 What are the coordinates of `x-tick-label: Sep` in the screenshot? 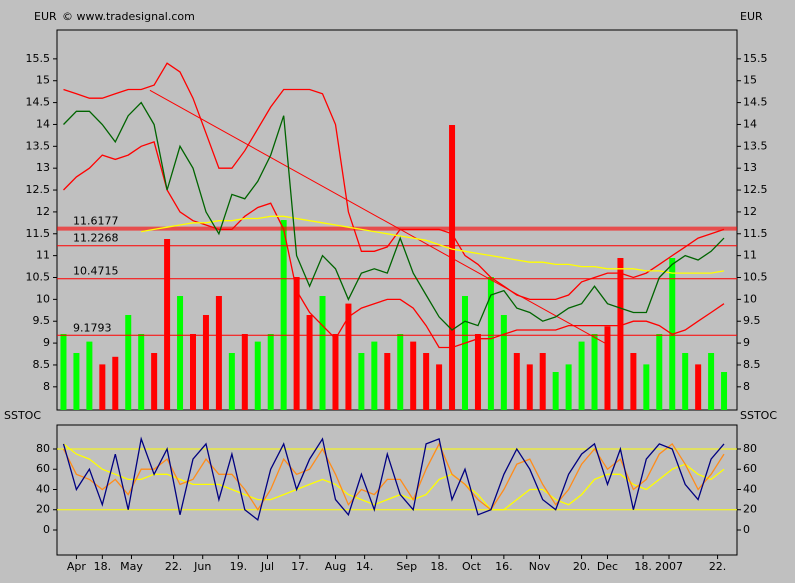 It's located at (406, 566).